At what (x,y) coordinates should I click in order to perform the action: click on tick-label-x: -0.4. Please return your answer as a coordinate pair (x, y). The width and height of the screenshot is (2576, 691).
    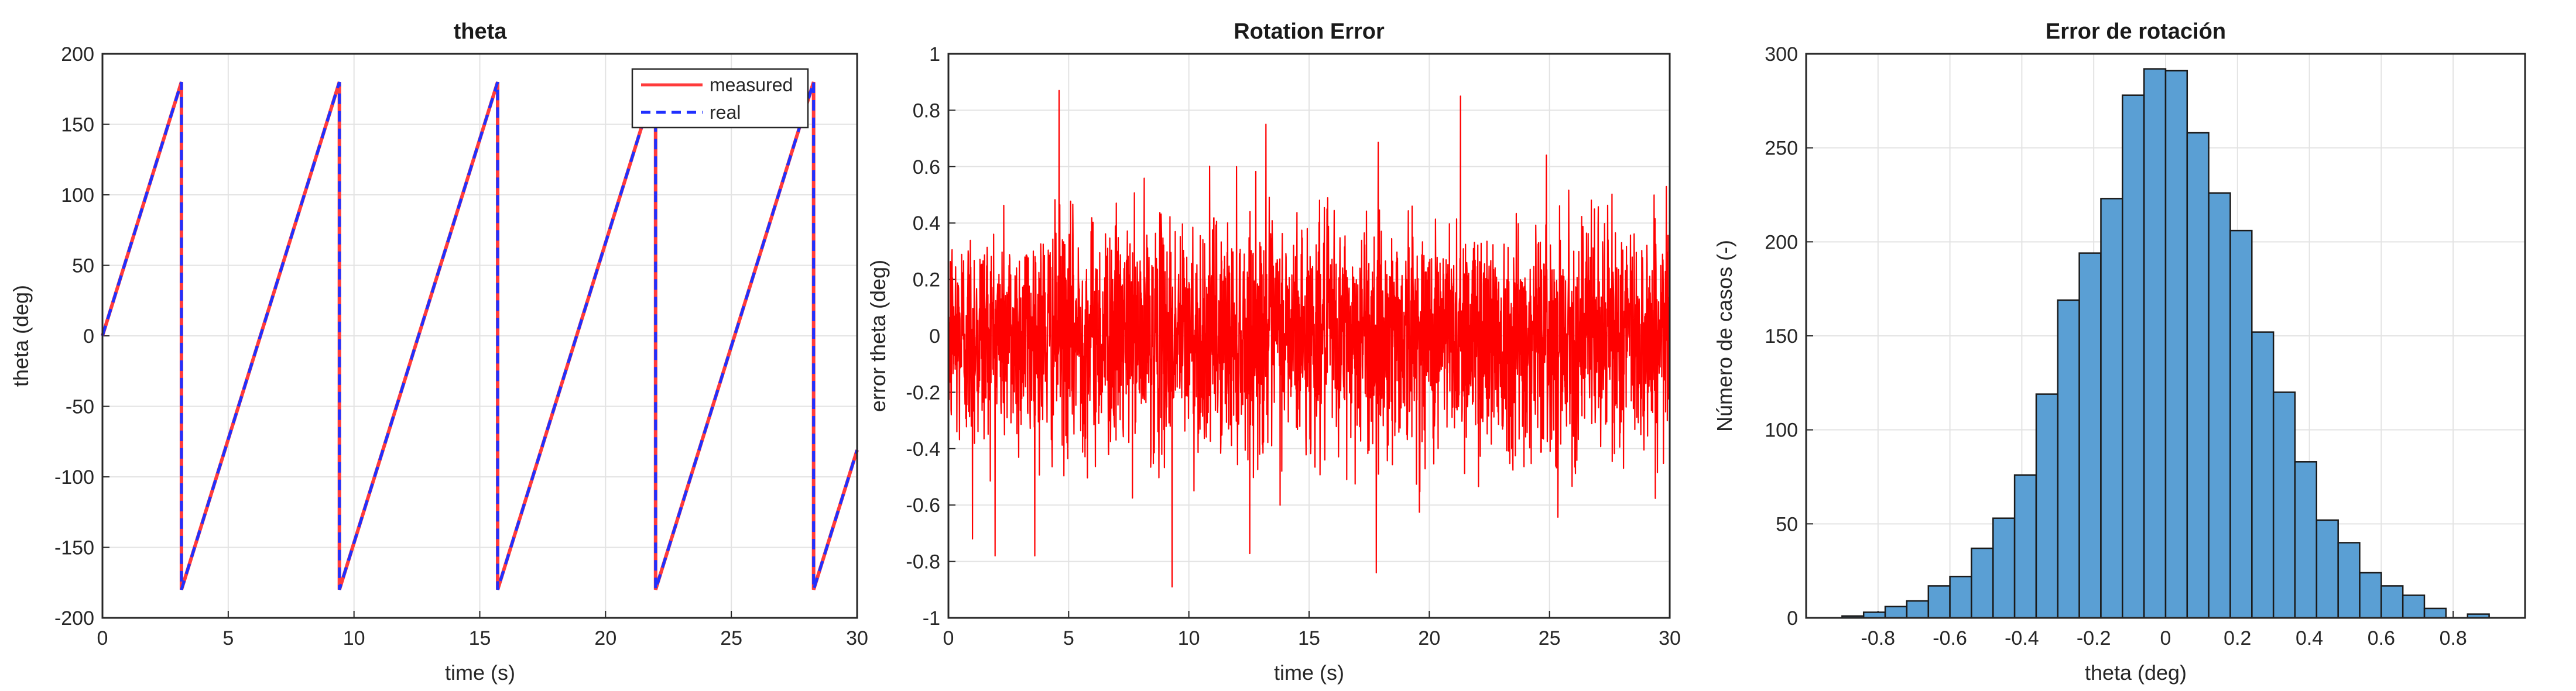
    Looking at the image, I should click on (2022, 638).